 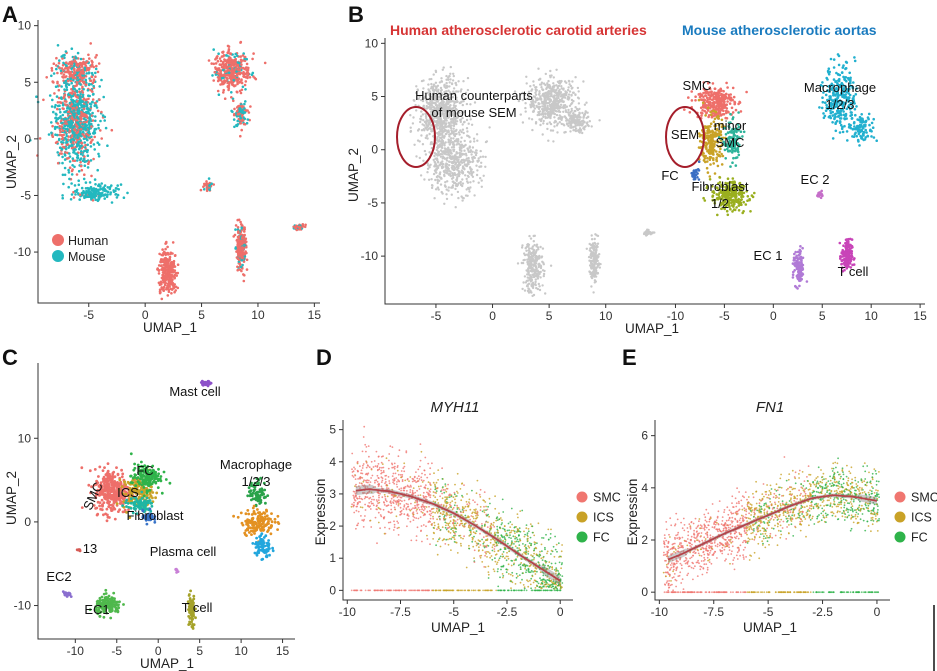 What do you see at coordinates (88, 241) in the screenshot?
I see `legend-human-label: Human` at bounding box center [88, 241].